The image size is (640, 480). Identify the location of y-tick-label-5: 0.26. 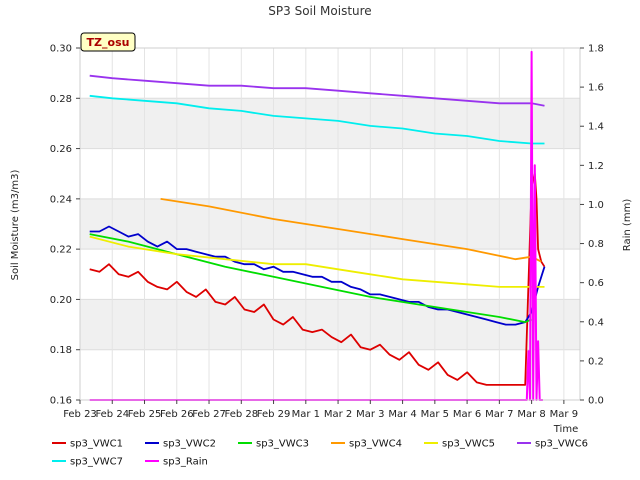
(61, 149).